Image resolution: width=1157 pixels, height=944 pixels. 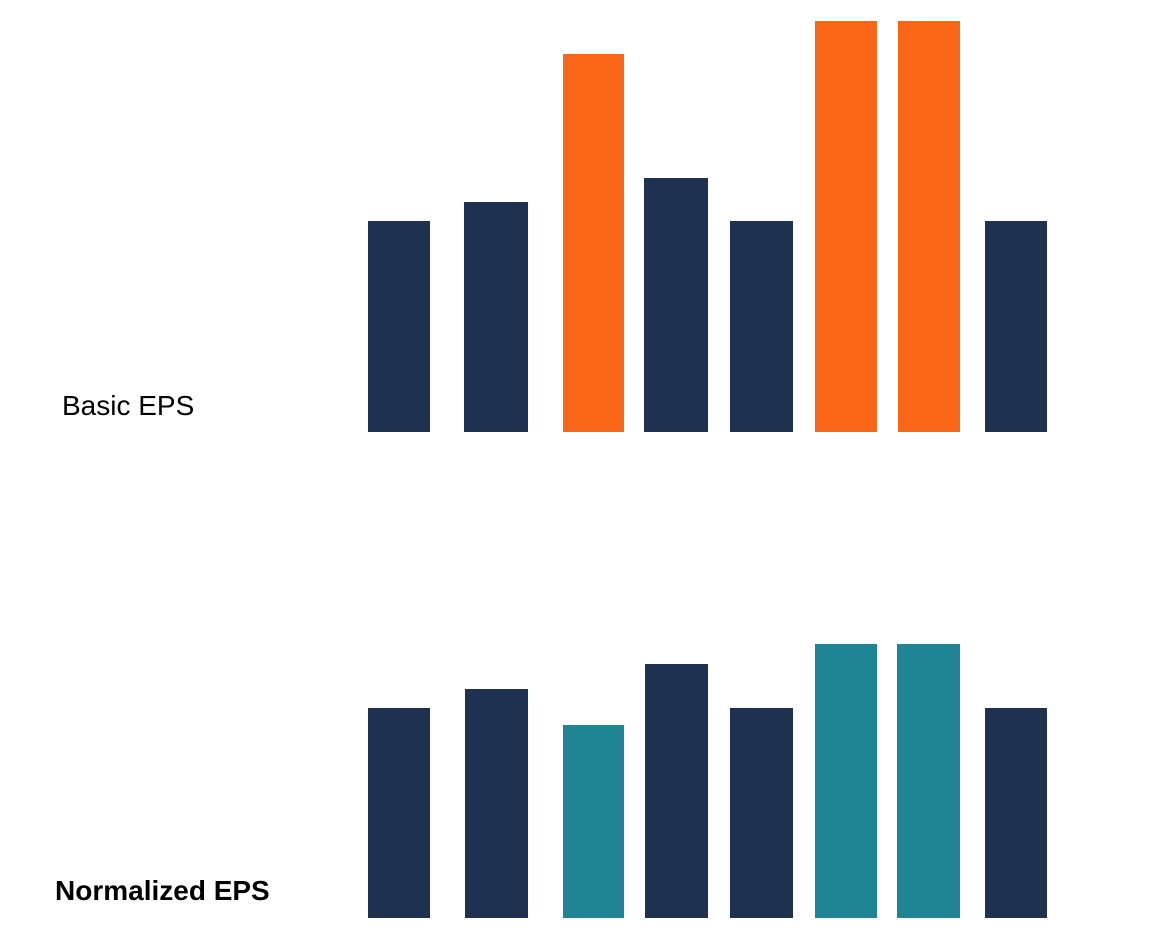 What do you see at coordinates (128, 405) in the screenshot?
I see `basic-eps-label: Basic EPS` at bounding box center [128, 405].